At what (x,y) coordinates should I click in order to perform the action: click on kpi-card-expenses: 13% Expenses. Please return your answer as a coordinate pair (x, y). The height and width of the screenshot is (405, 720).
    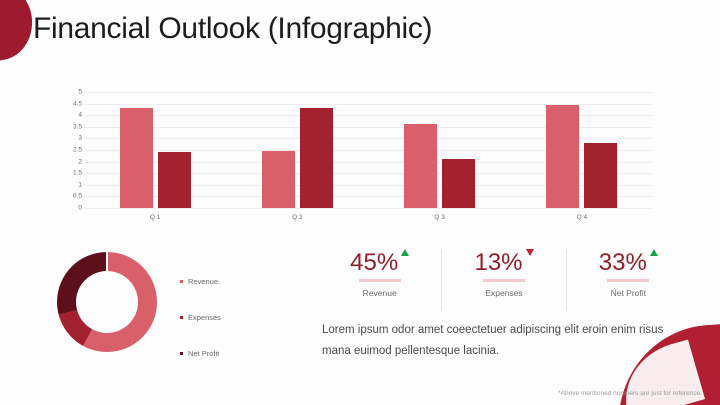
    Looking at the image, I should click on (503, 279).